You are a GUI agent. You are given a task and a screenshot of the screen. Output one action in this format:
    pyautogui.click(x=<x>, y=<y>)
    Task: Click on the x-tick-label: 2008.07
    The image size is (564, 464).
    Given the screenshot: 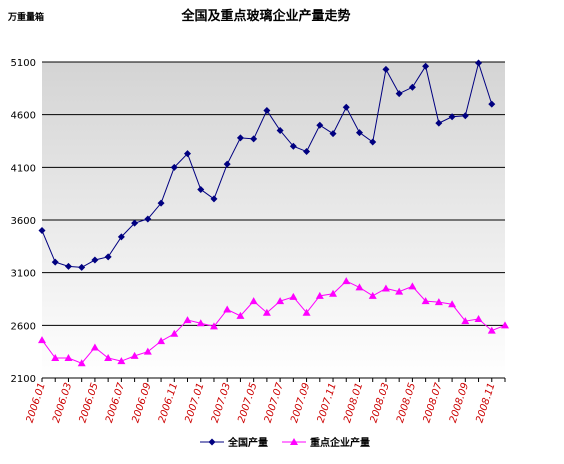 What is the action you would take?
    pyautogui.click(x=432, y=402)
    